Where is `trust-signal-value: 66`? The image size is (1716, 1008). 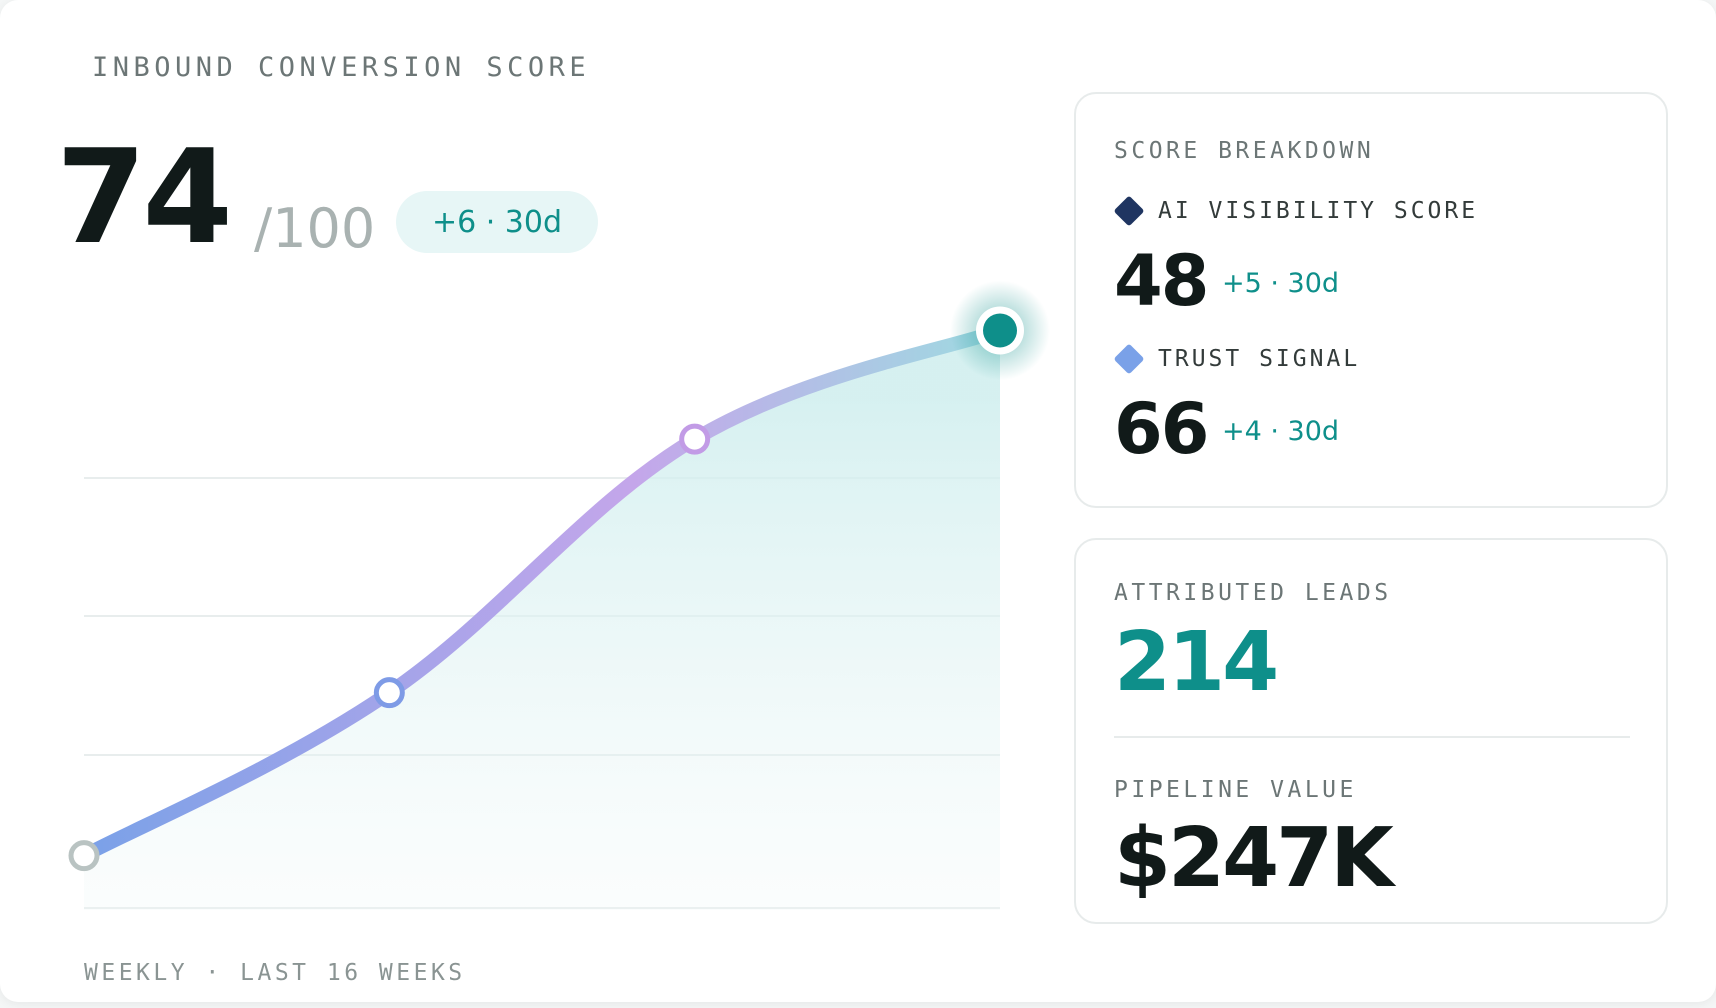
trust-signal-value: 66 is located at coordinates (1161, 429).